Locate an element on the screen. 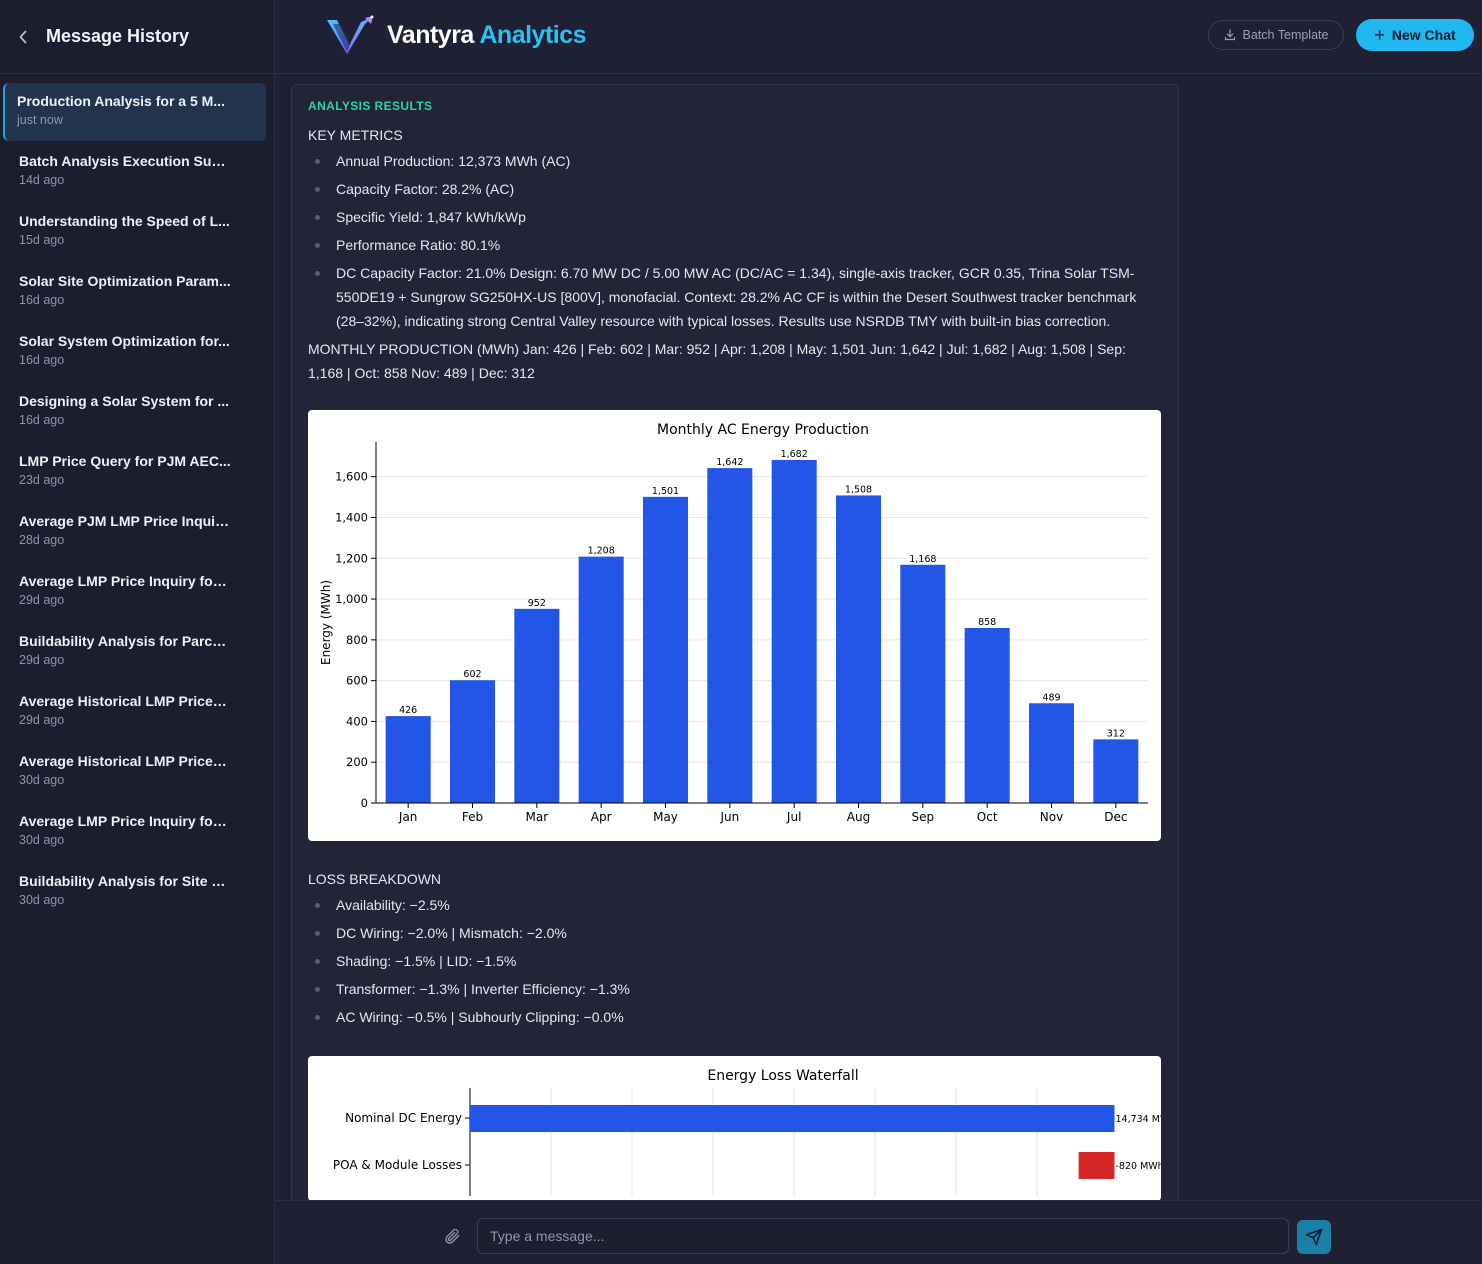 This screenshot has height=1264, width=1482. list-item: DC Wiring: −2.0% | Mismatch: −2.0% is located at coordinates (735, 933).